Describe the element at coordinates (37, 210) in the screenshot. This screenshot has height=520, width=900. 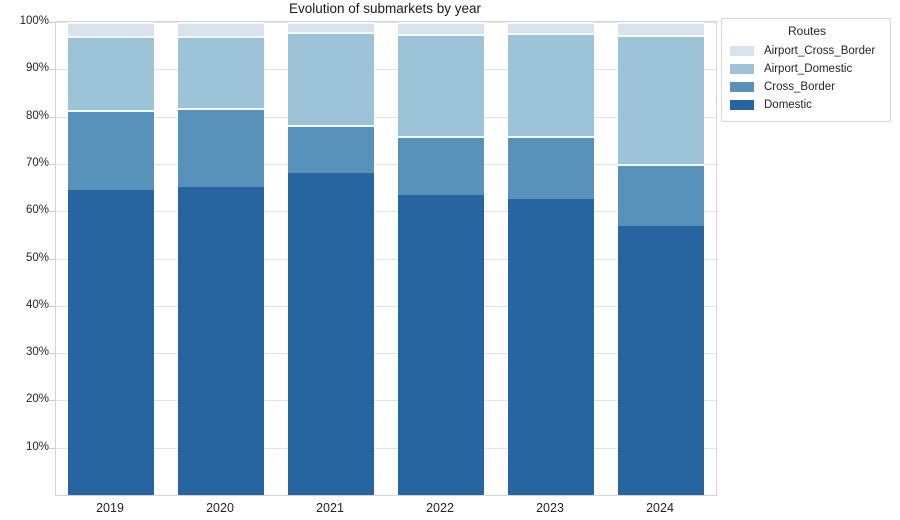
I see `y-tick-label: 60%` at that location.